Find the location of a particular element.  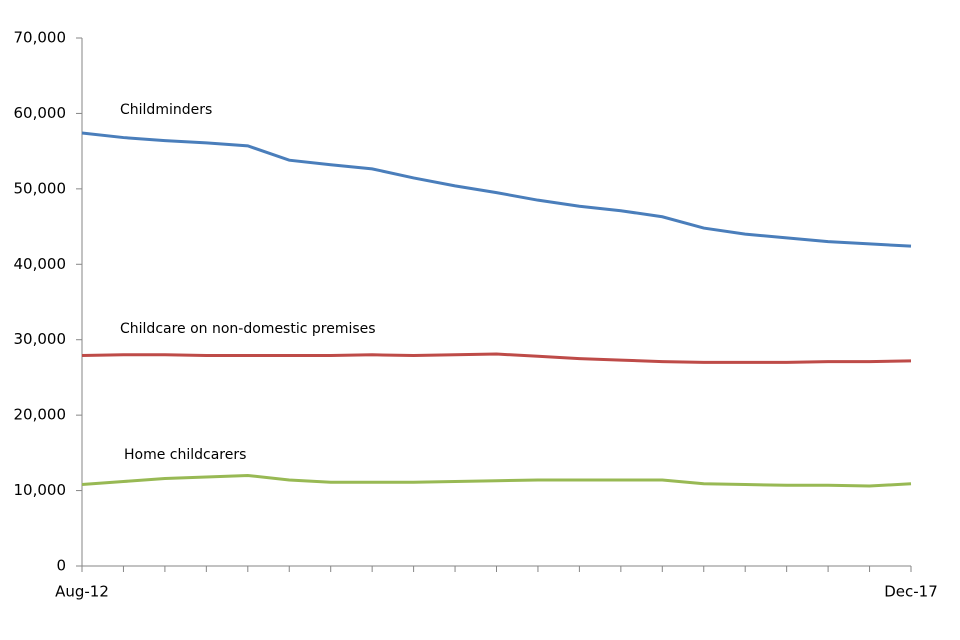

y-tick-label: 60,000 is located at coordinates (40, 113).